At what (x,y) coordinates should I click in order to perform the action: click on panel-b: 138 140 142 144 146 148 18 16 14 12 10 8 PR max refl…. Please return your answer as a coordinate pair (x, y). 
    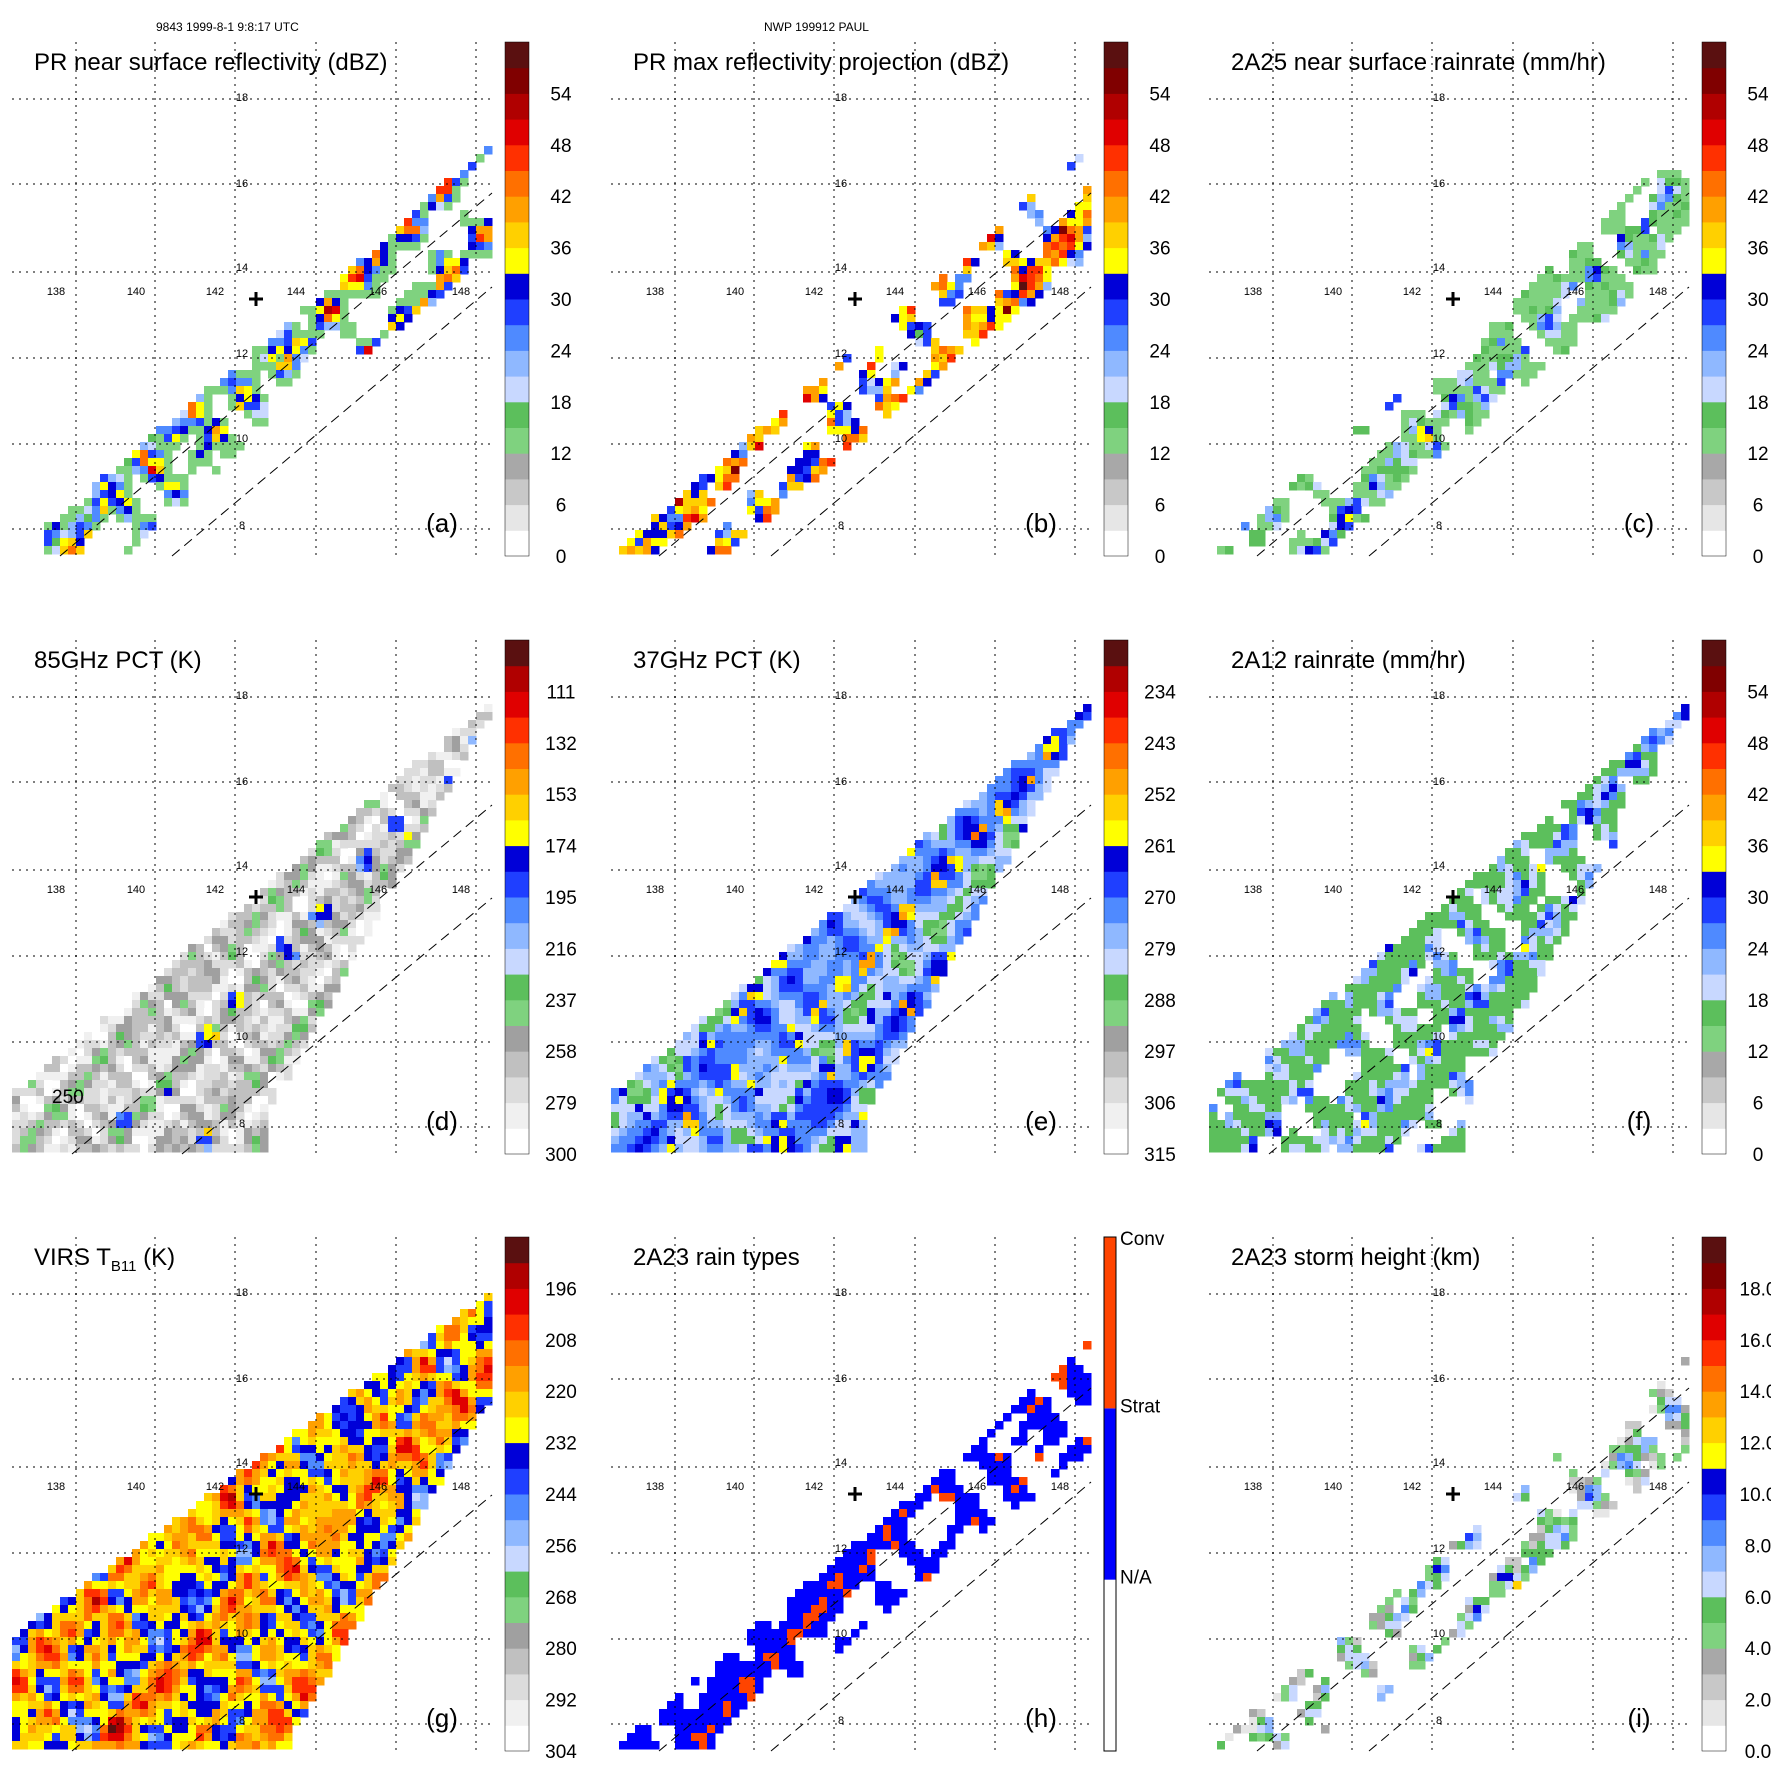
    Looking at the image, I should click on (891, 304).